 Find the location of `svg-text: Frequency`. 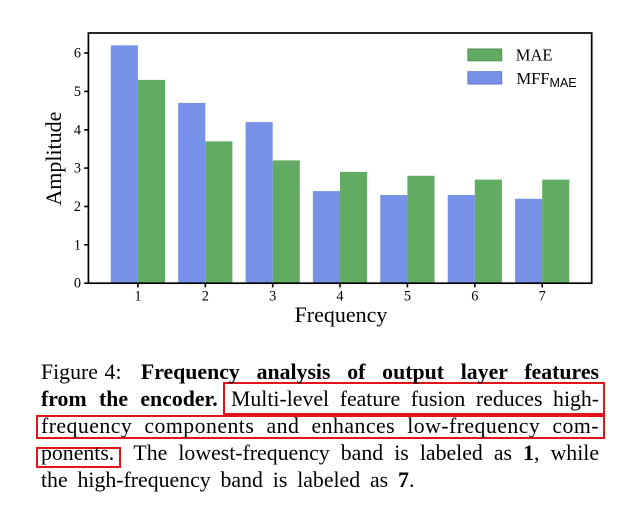

svg-text: Frequency is located at coordinates (341, 314).